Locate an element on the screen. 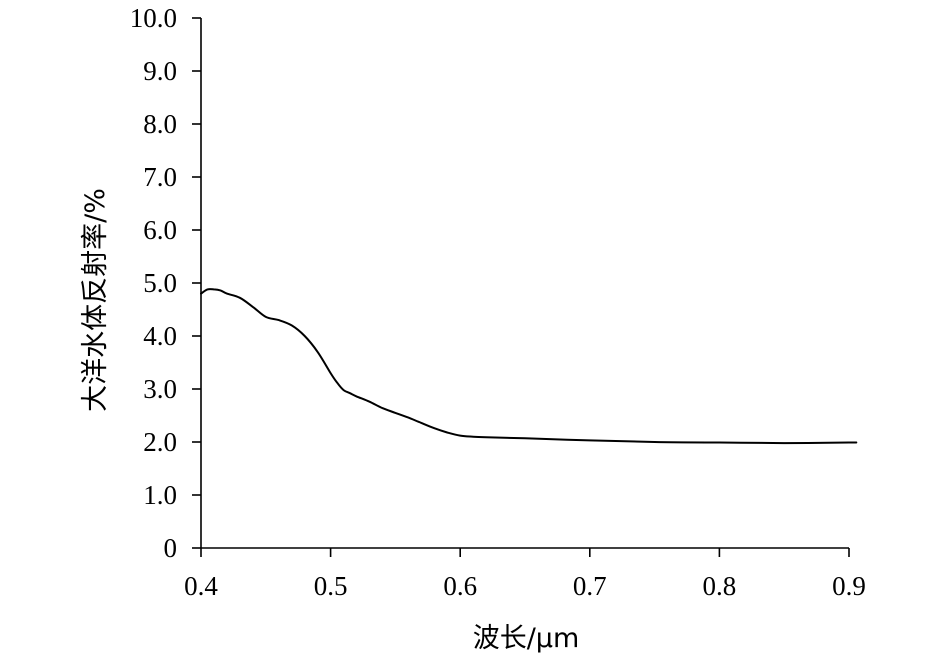 This screenshot has height=659, width=945. y-tick-label: 0 is located at coordinates (171, 548).